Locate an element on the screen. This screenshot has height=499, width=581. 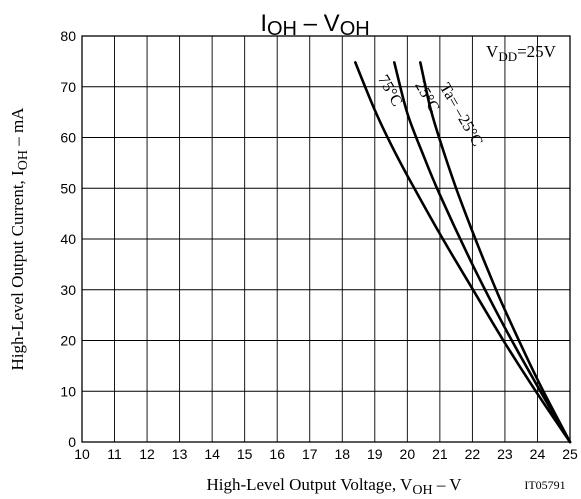
y-tick-label: 80 is located at coordinates (68, 36).